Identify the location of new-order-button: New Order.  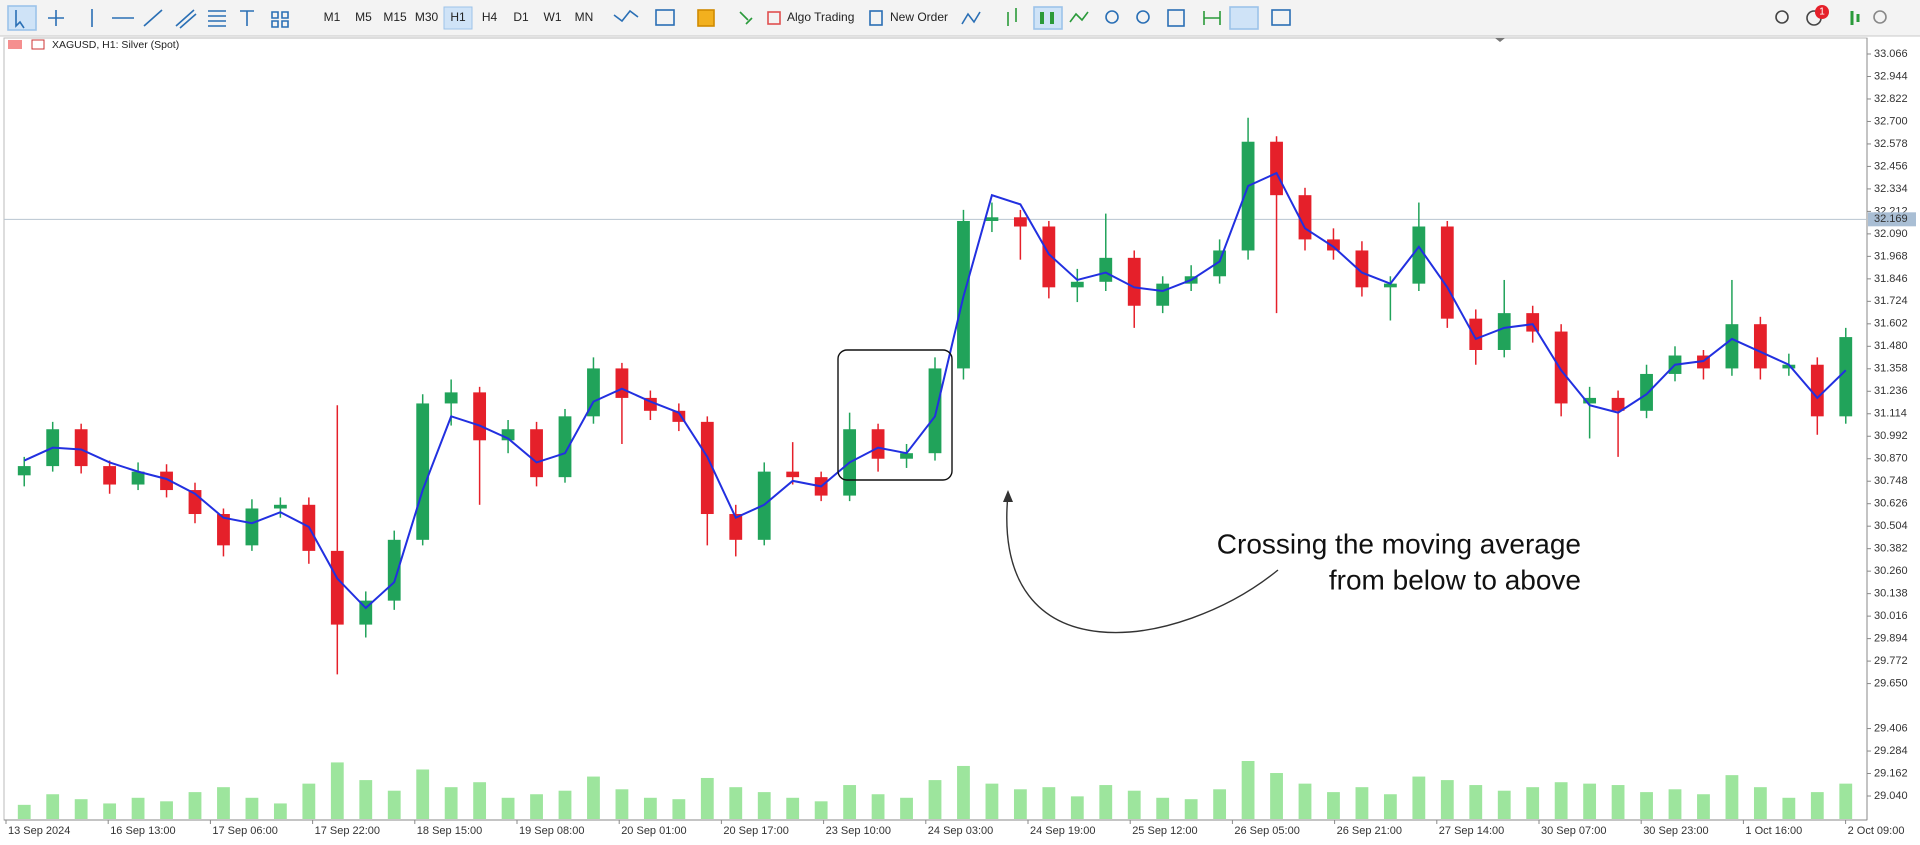
(919, 17).